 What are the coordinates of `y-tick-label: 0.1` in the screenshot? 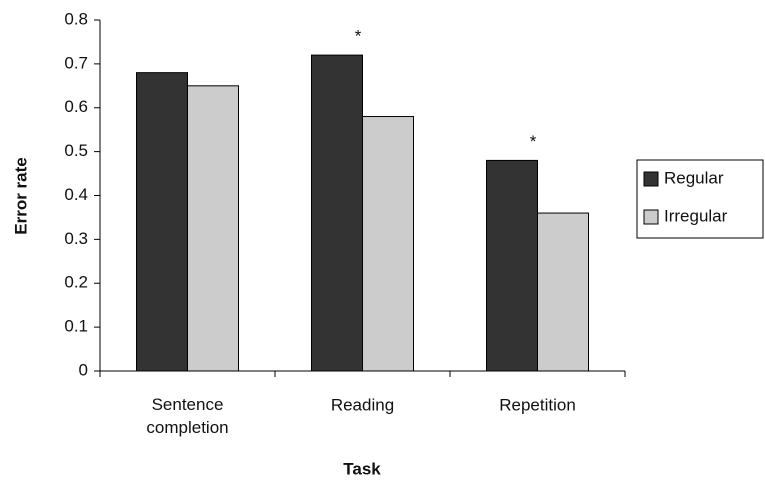 It's located at (76, 326).